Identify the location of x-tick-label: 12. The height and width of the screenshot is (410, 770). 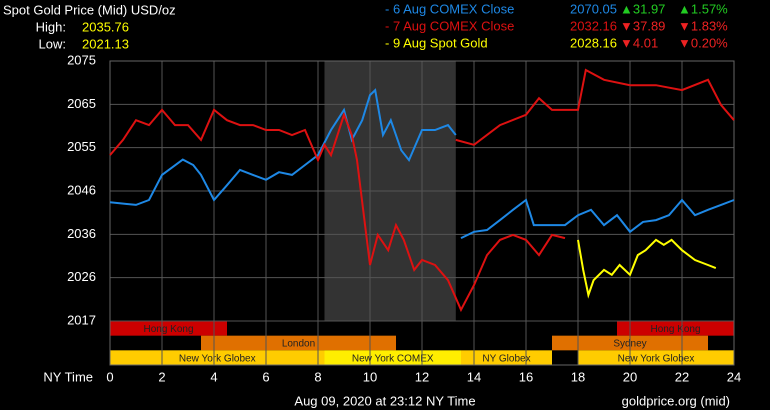
(422, 376).